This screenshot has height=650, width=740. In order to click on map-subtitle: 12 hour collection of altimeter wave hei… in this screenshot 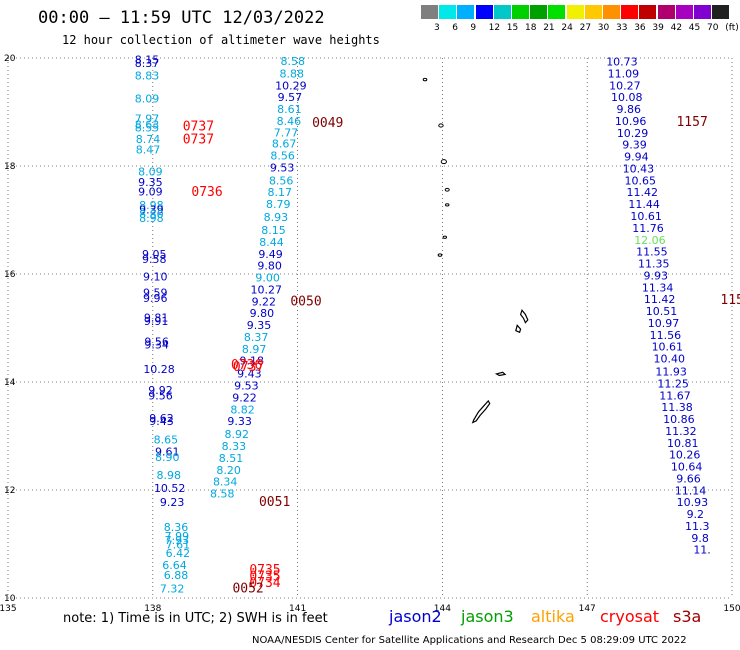, I will do `click(221, 40)`.